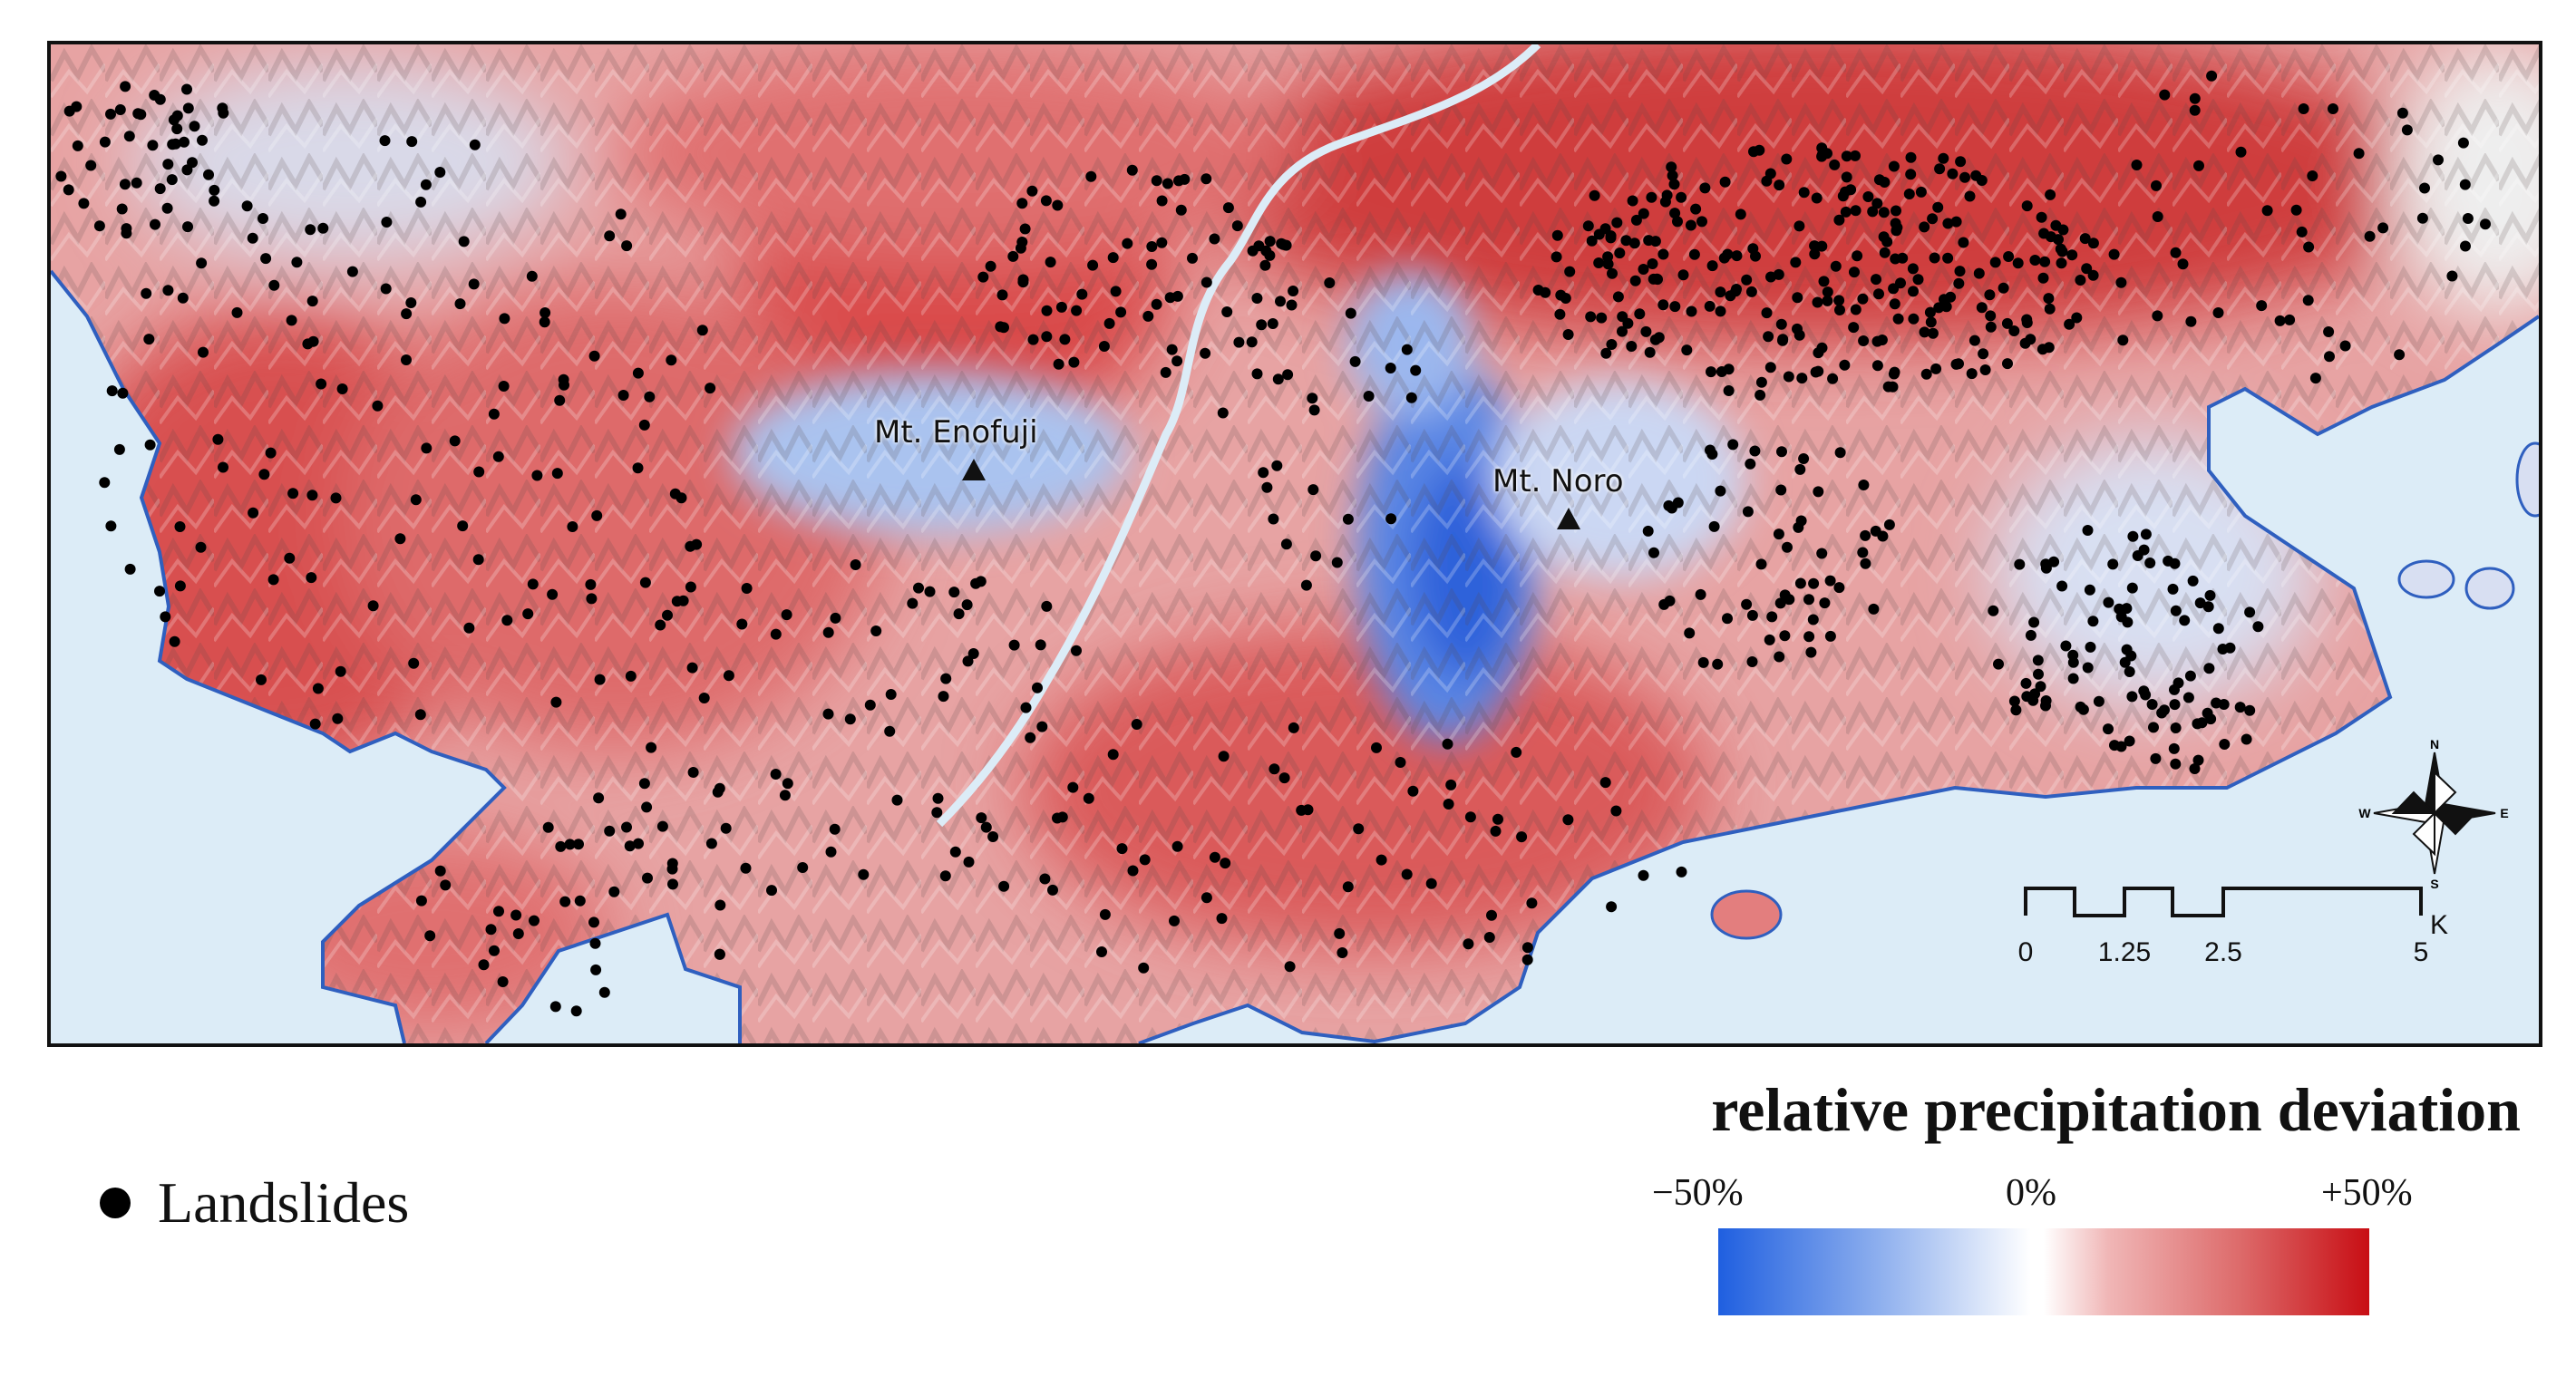 The image size is (2576, 1377). I want to click on colorbar-gradient, so click(2043, 1271).